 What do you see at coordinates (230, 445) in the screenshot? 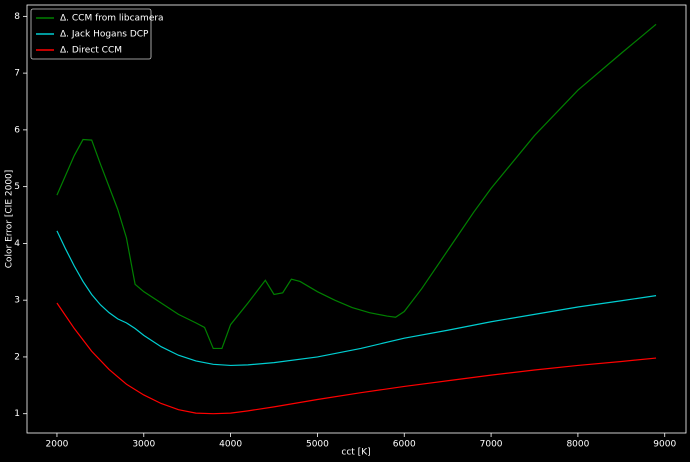
I see `x-tick-label: 4000` at bounding box center [230, 445].